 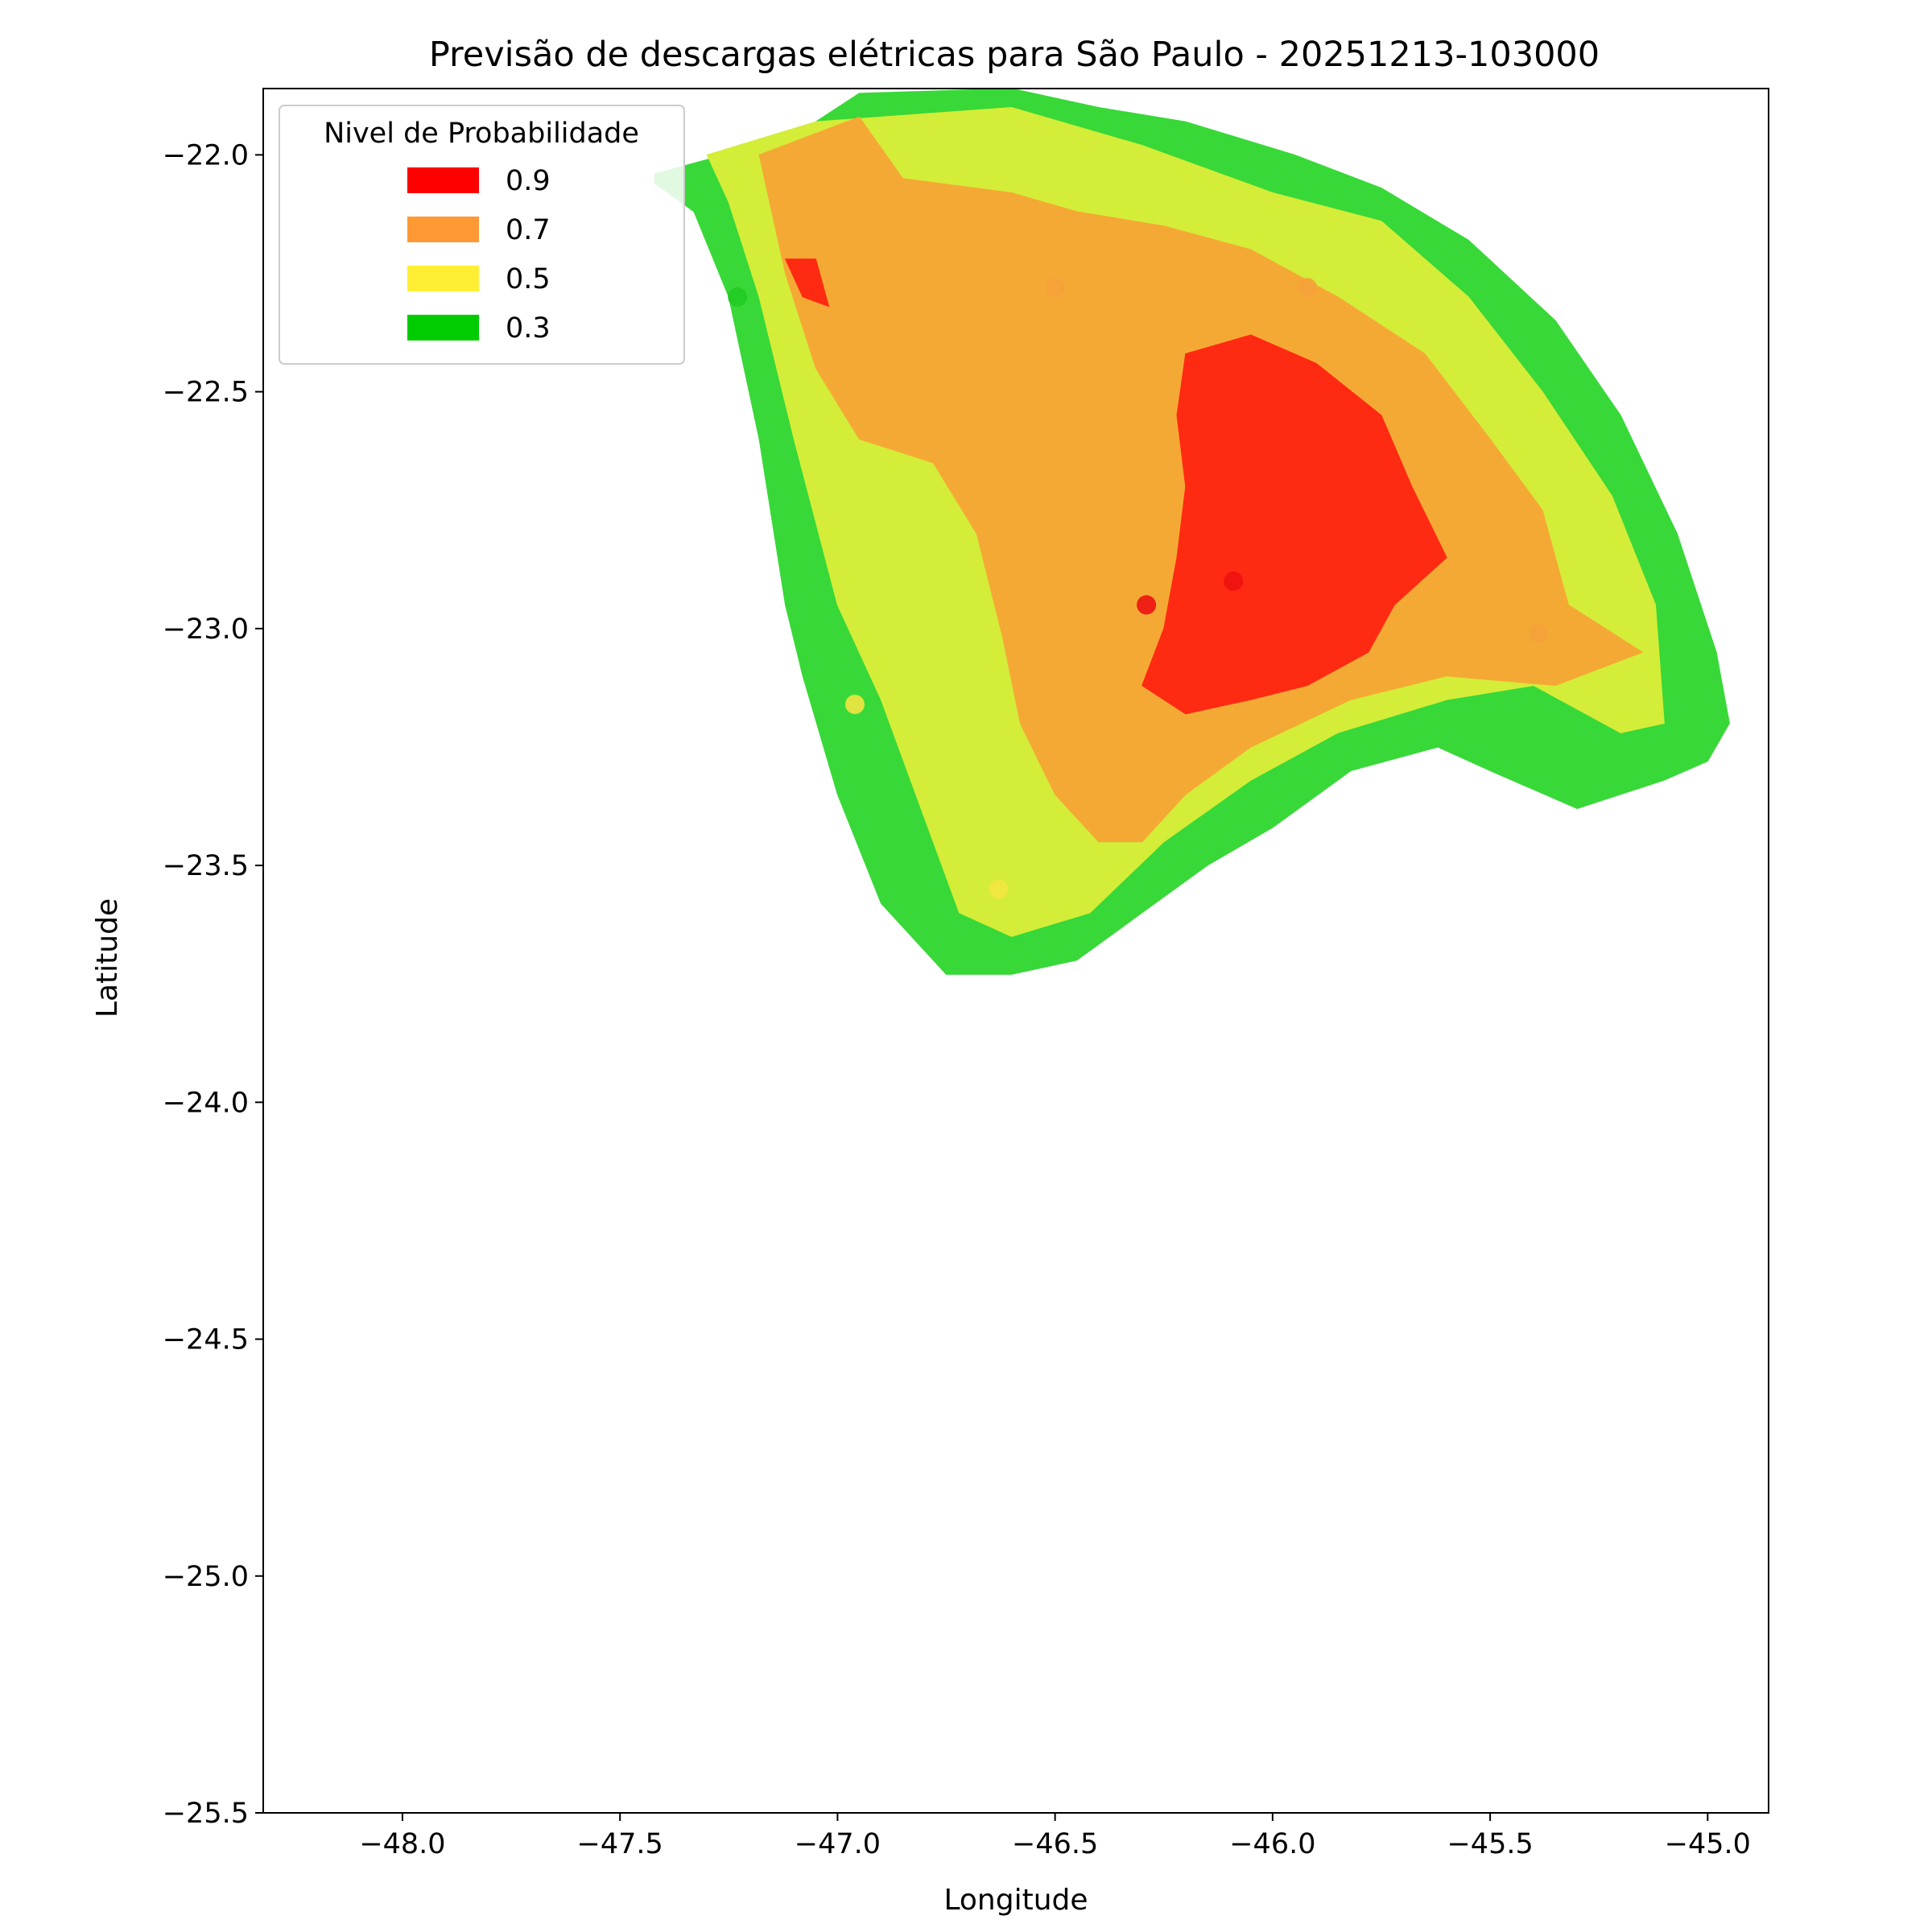 What do you see at coordinates (1490, 1844) in the screenshot?
I see `x-tick-label: −45.5` at bounding box center [1490, 1844].